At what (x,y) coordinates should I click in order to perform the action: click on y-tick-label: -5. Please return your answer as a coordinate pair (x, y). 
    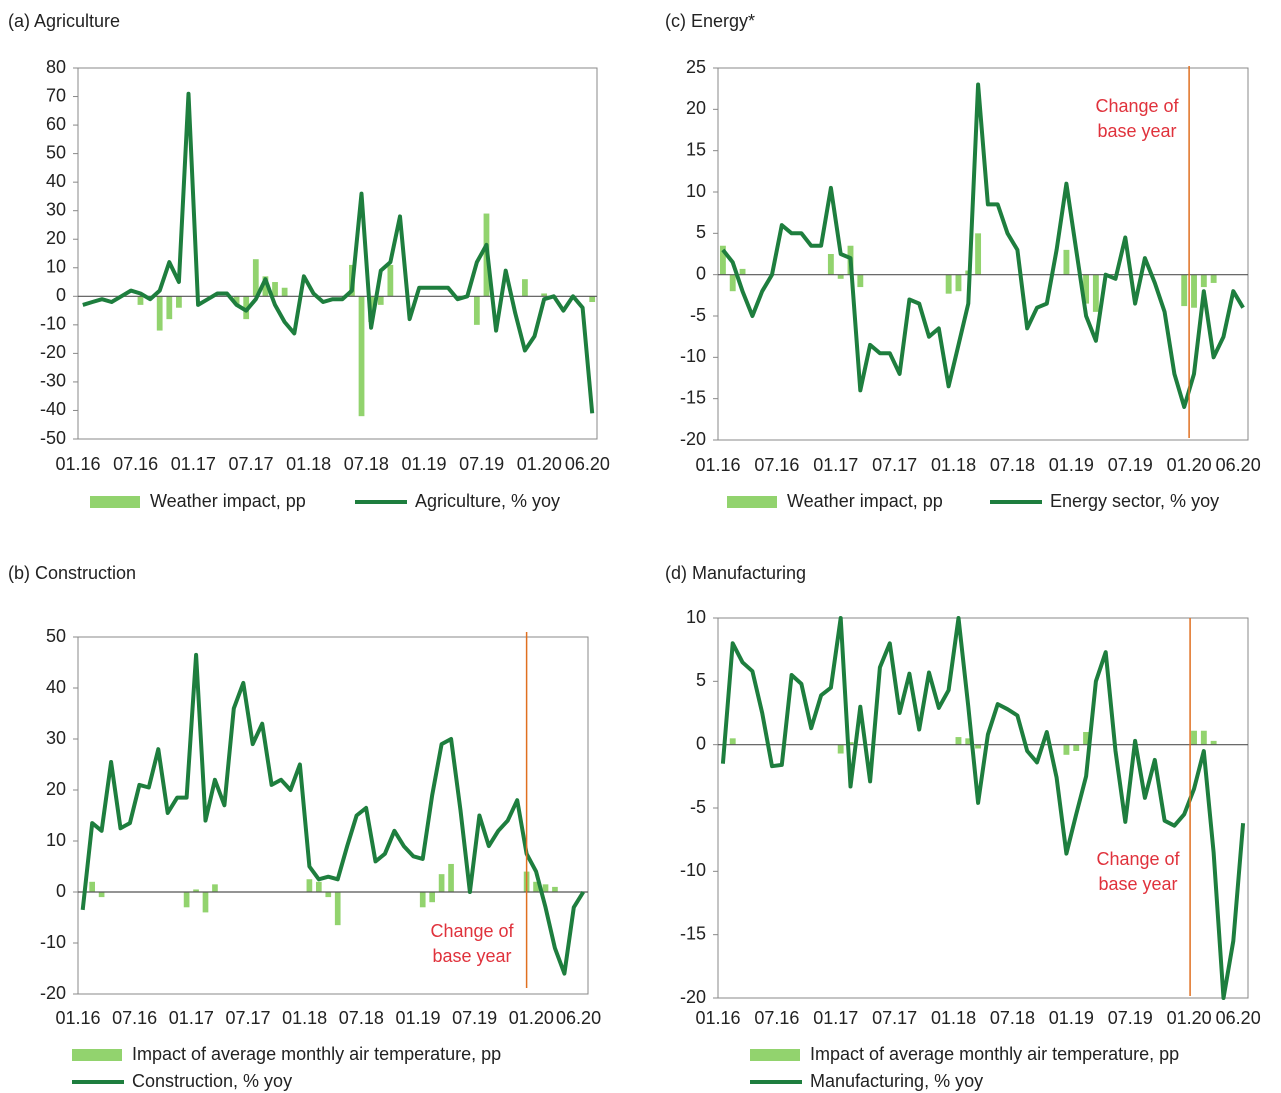
    Looking at the image, I should click on (698, 807).